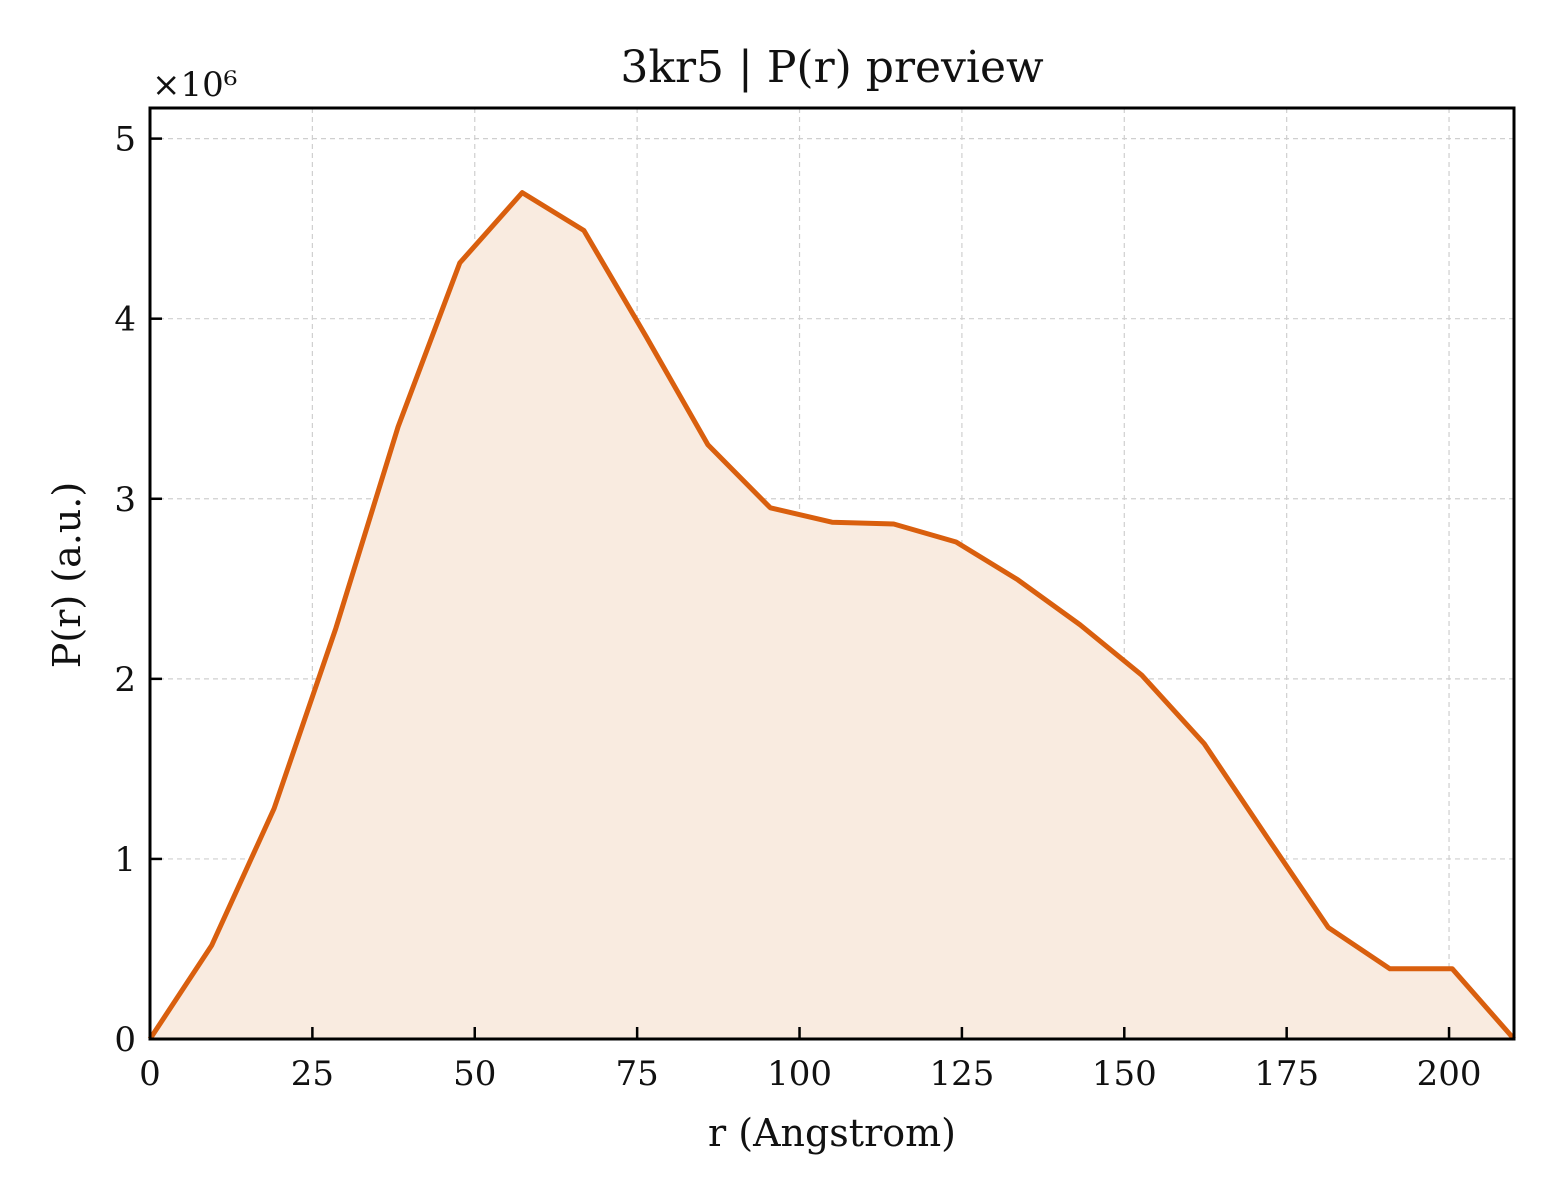 The width and height of the screenshot is (1560, 1200). Describe the element at coordinates (1124, 1074) in the screenshot. I see `x-tick-label: 150` at that location.